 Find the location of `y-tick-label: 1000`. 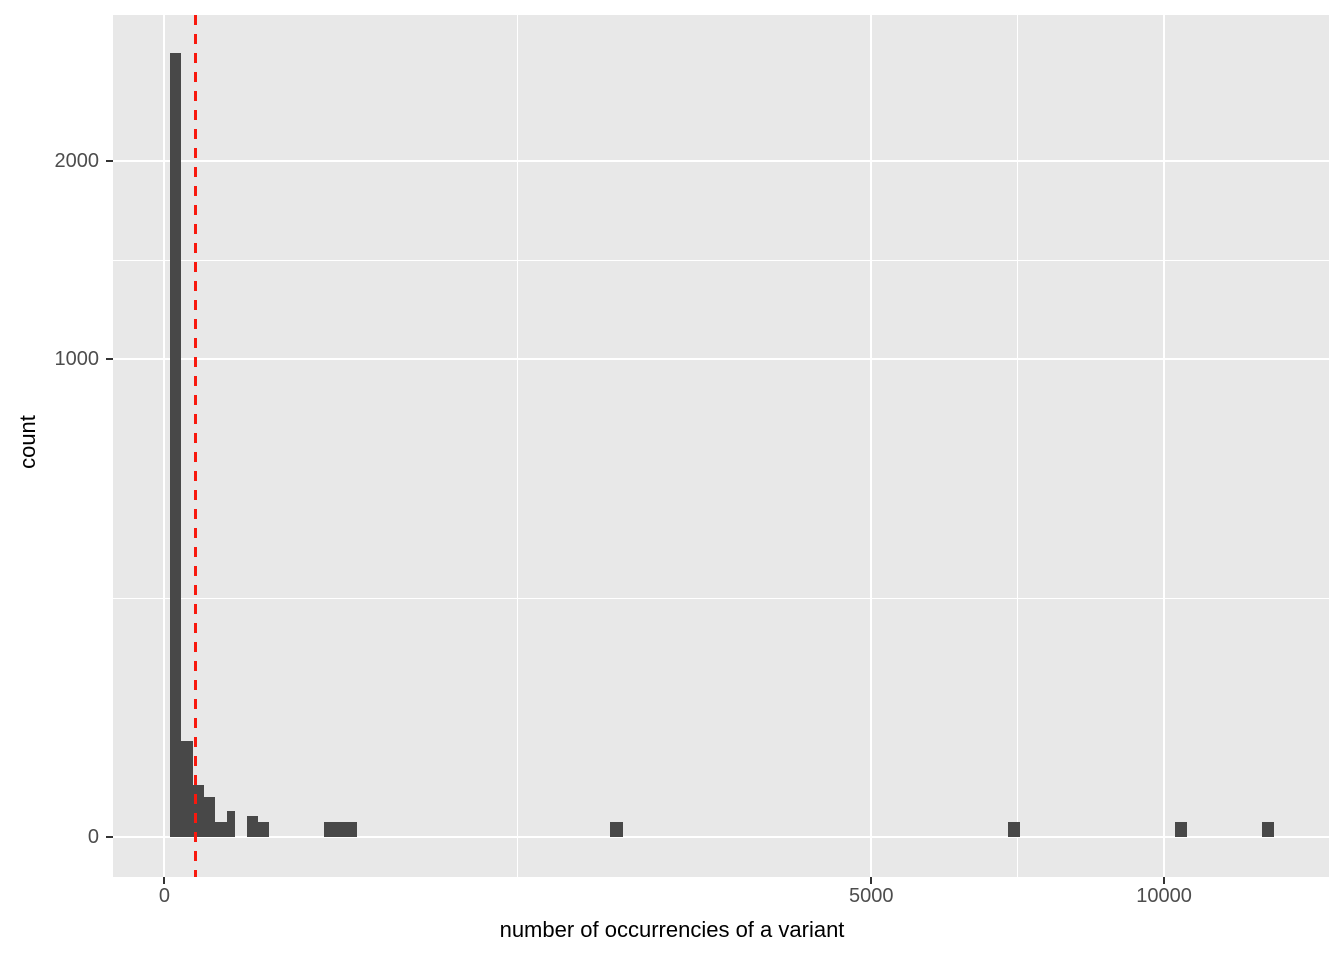

y-tick-label: 1000 is located at coordinates (77, 359).